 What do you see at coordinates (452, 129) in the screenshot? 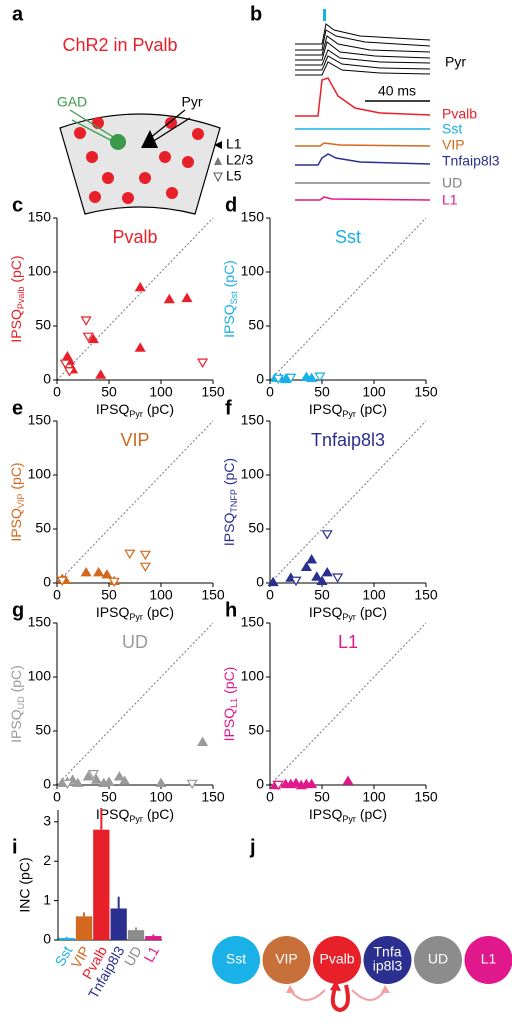
I see `trace-label: Sst` at bounding box center [452, 129].